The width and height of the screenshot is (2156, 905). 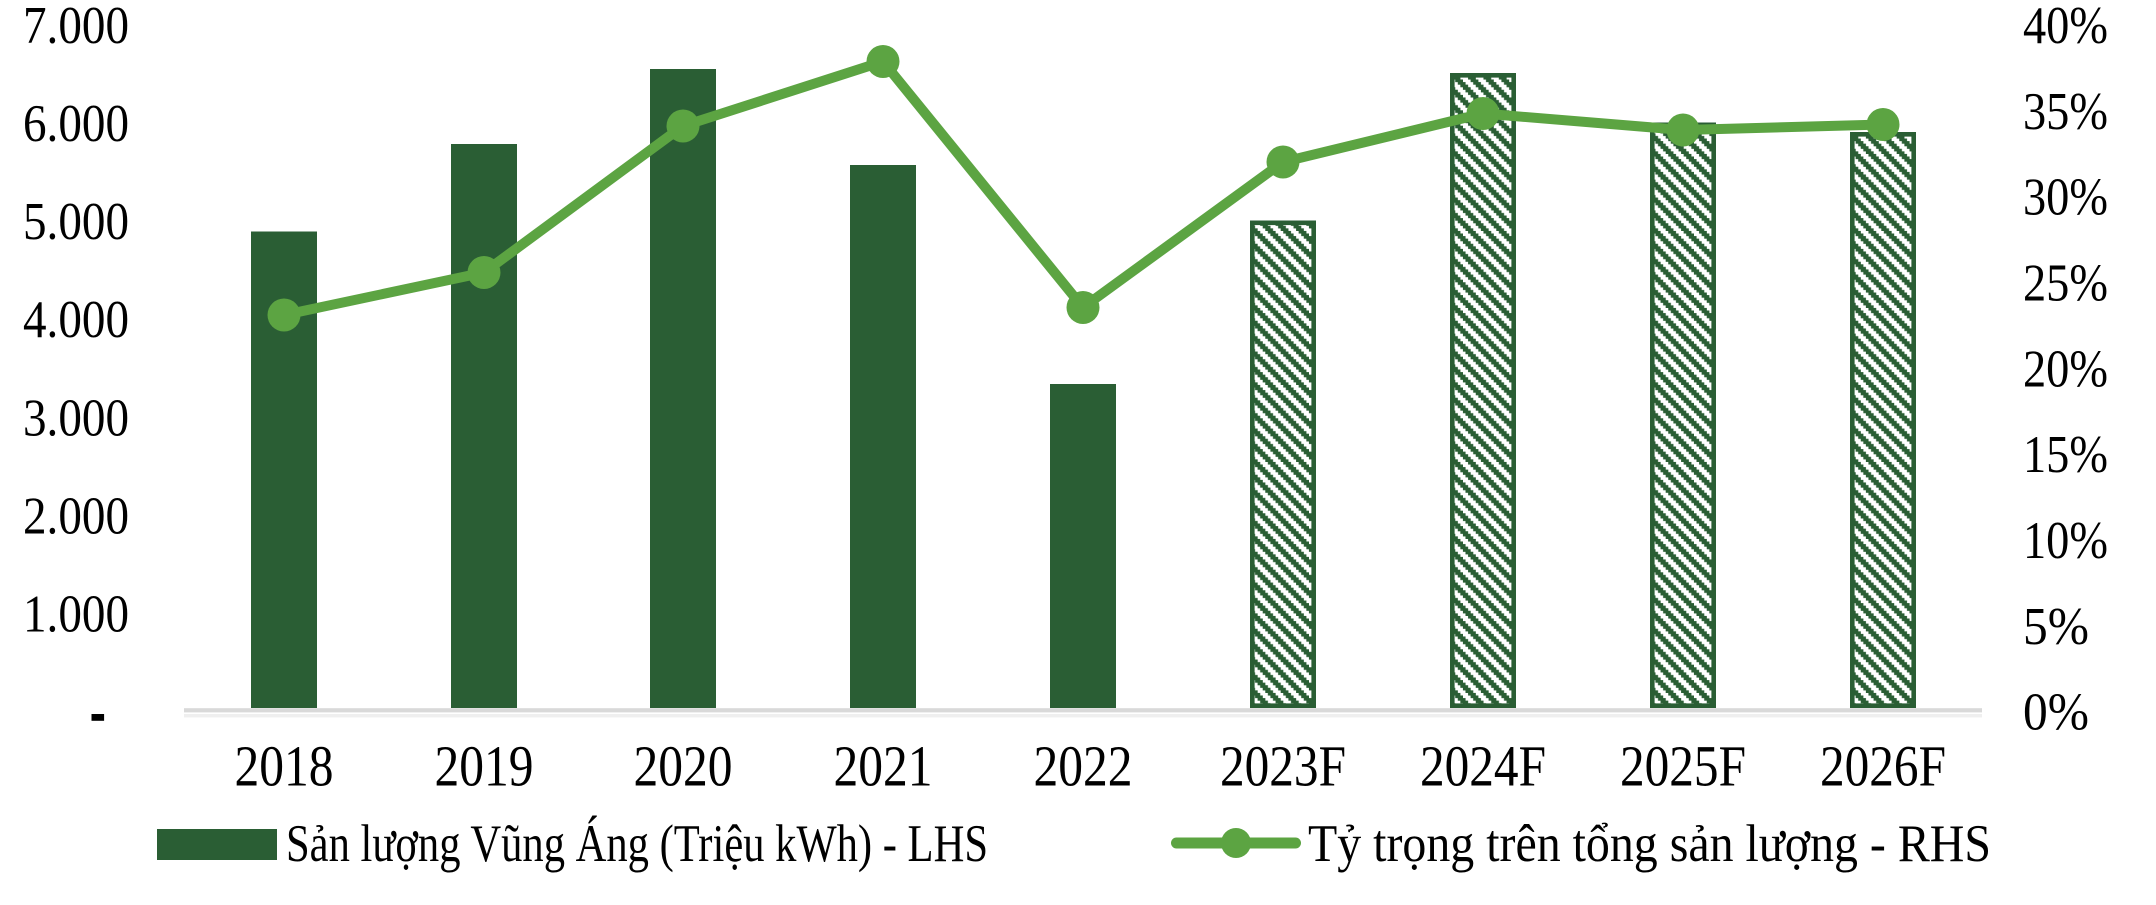 I want to click on svg-text: 4.000, so click(x=76, y=320).